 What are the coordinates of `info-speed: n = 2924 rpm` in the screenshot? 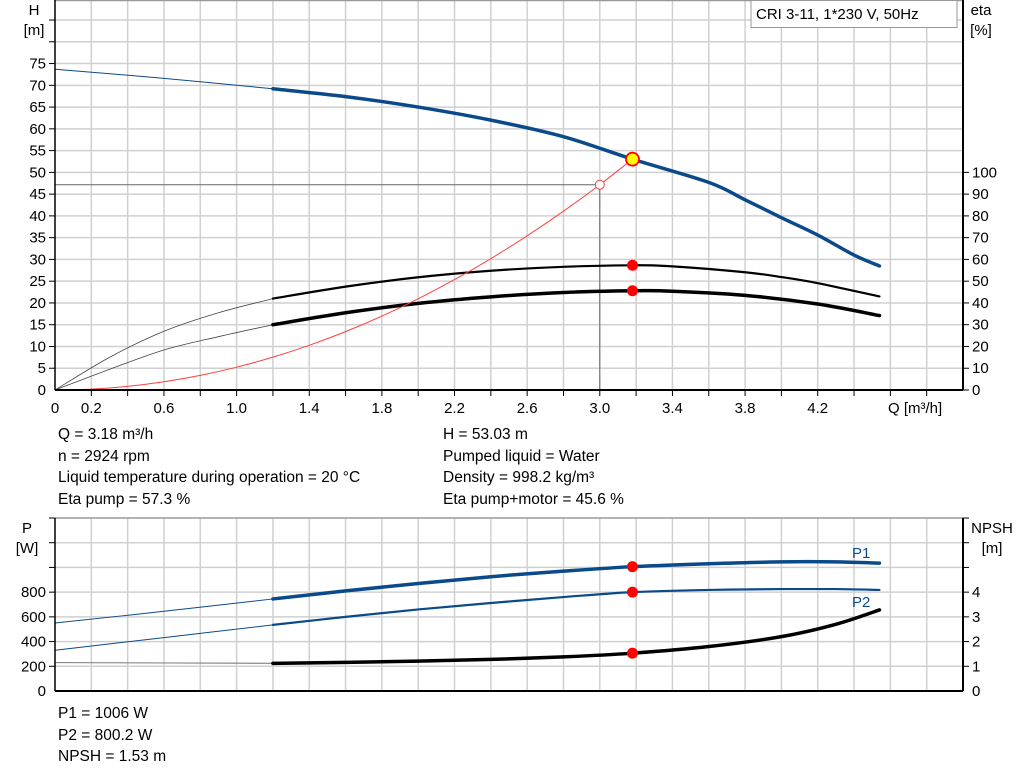 It's located at (104, 456).